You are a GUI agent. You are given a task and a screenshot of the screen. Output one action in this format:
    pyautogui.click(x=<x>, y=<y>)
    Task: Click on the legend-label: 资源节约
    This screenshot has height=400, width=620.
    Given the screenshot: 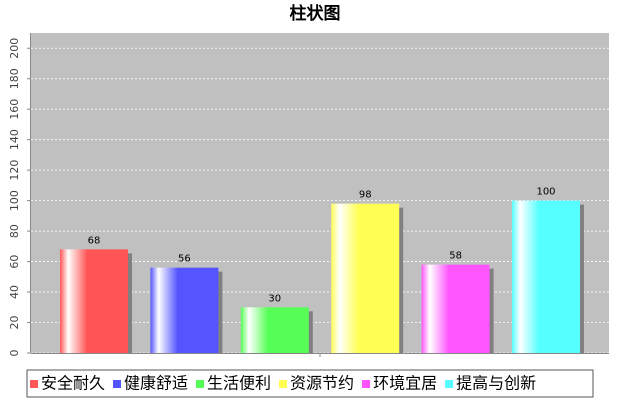 What is the action you would take?
    pyautogui.click(x=322, y=383)
    